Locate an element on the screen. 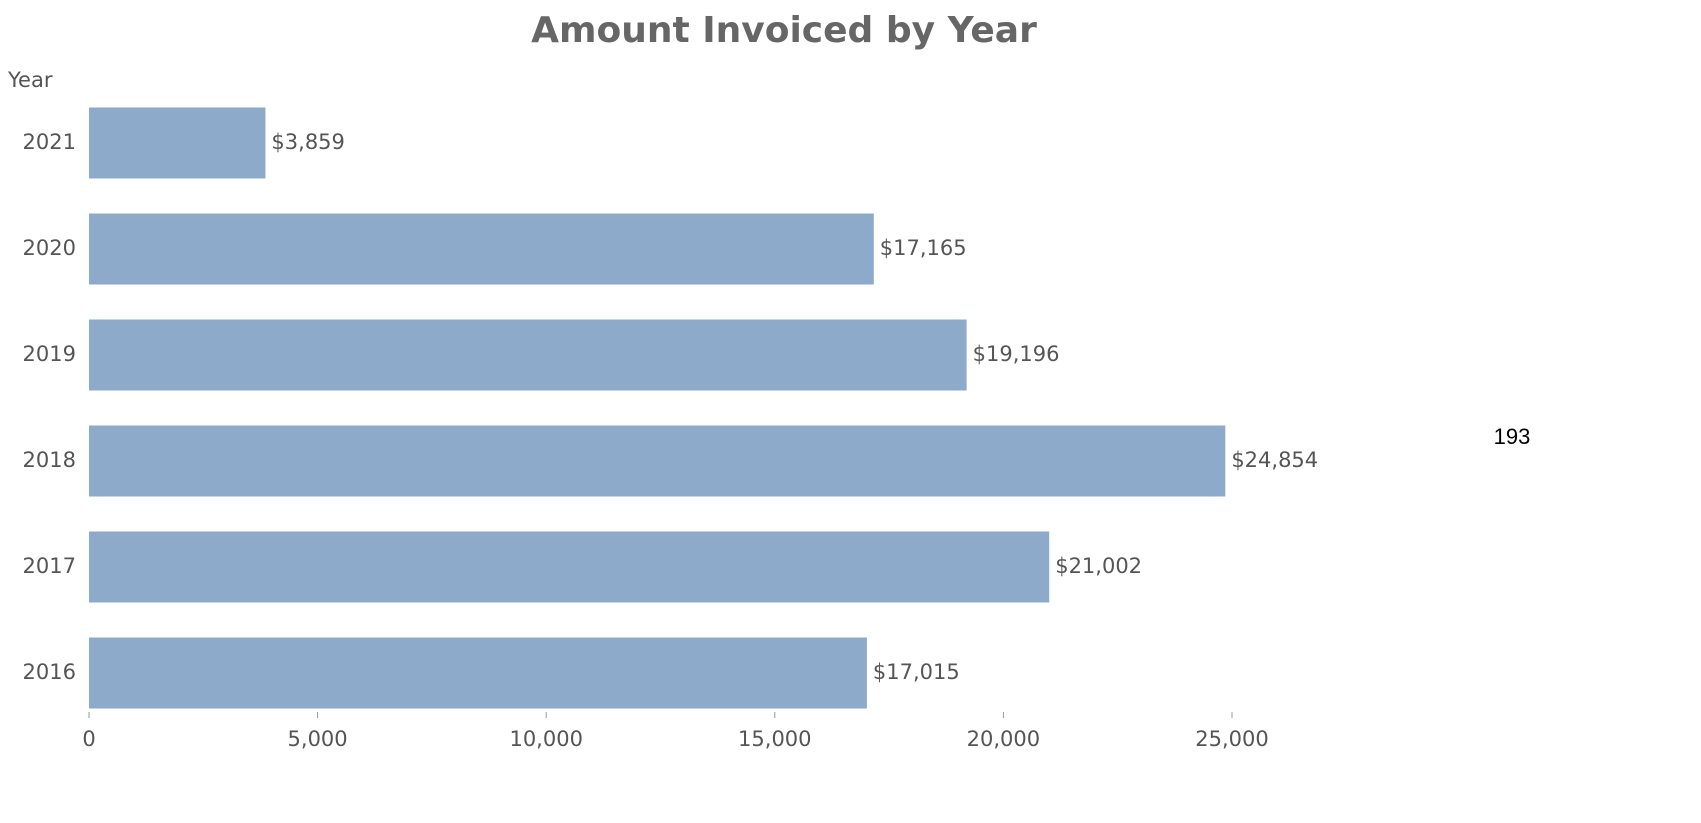  data-label: $24,854 is located at coordinates (1274, 460).